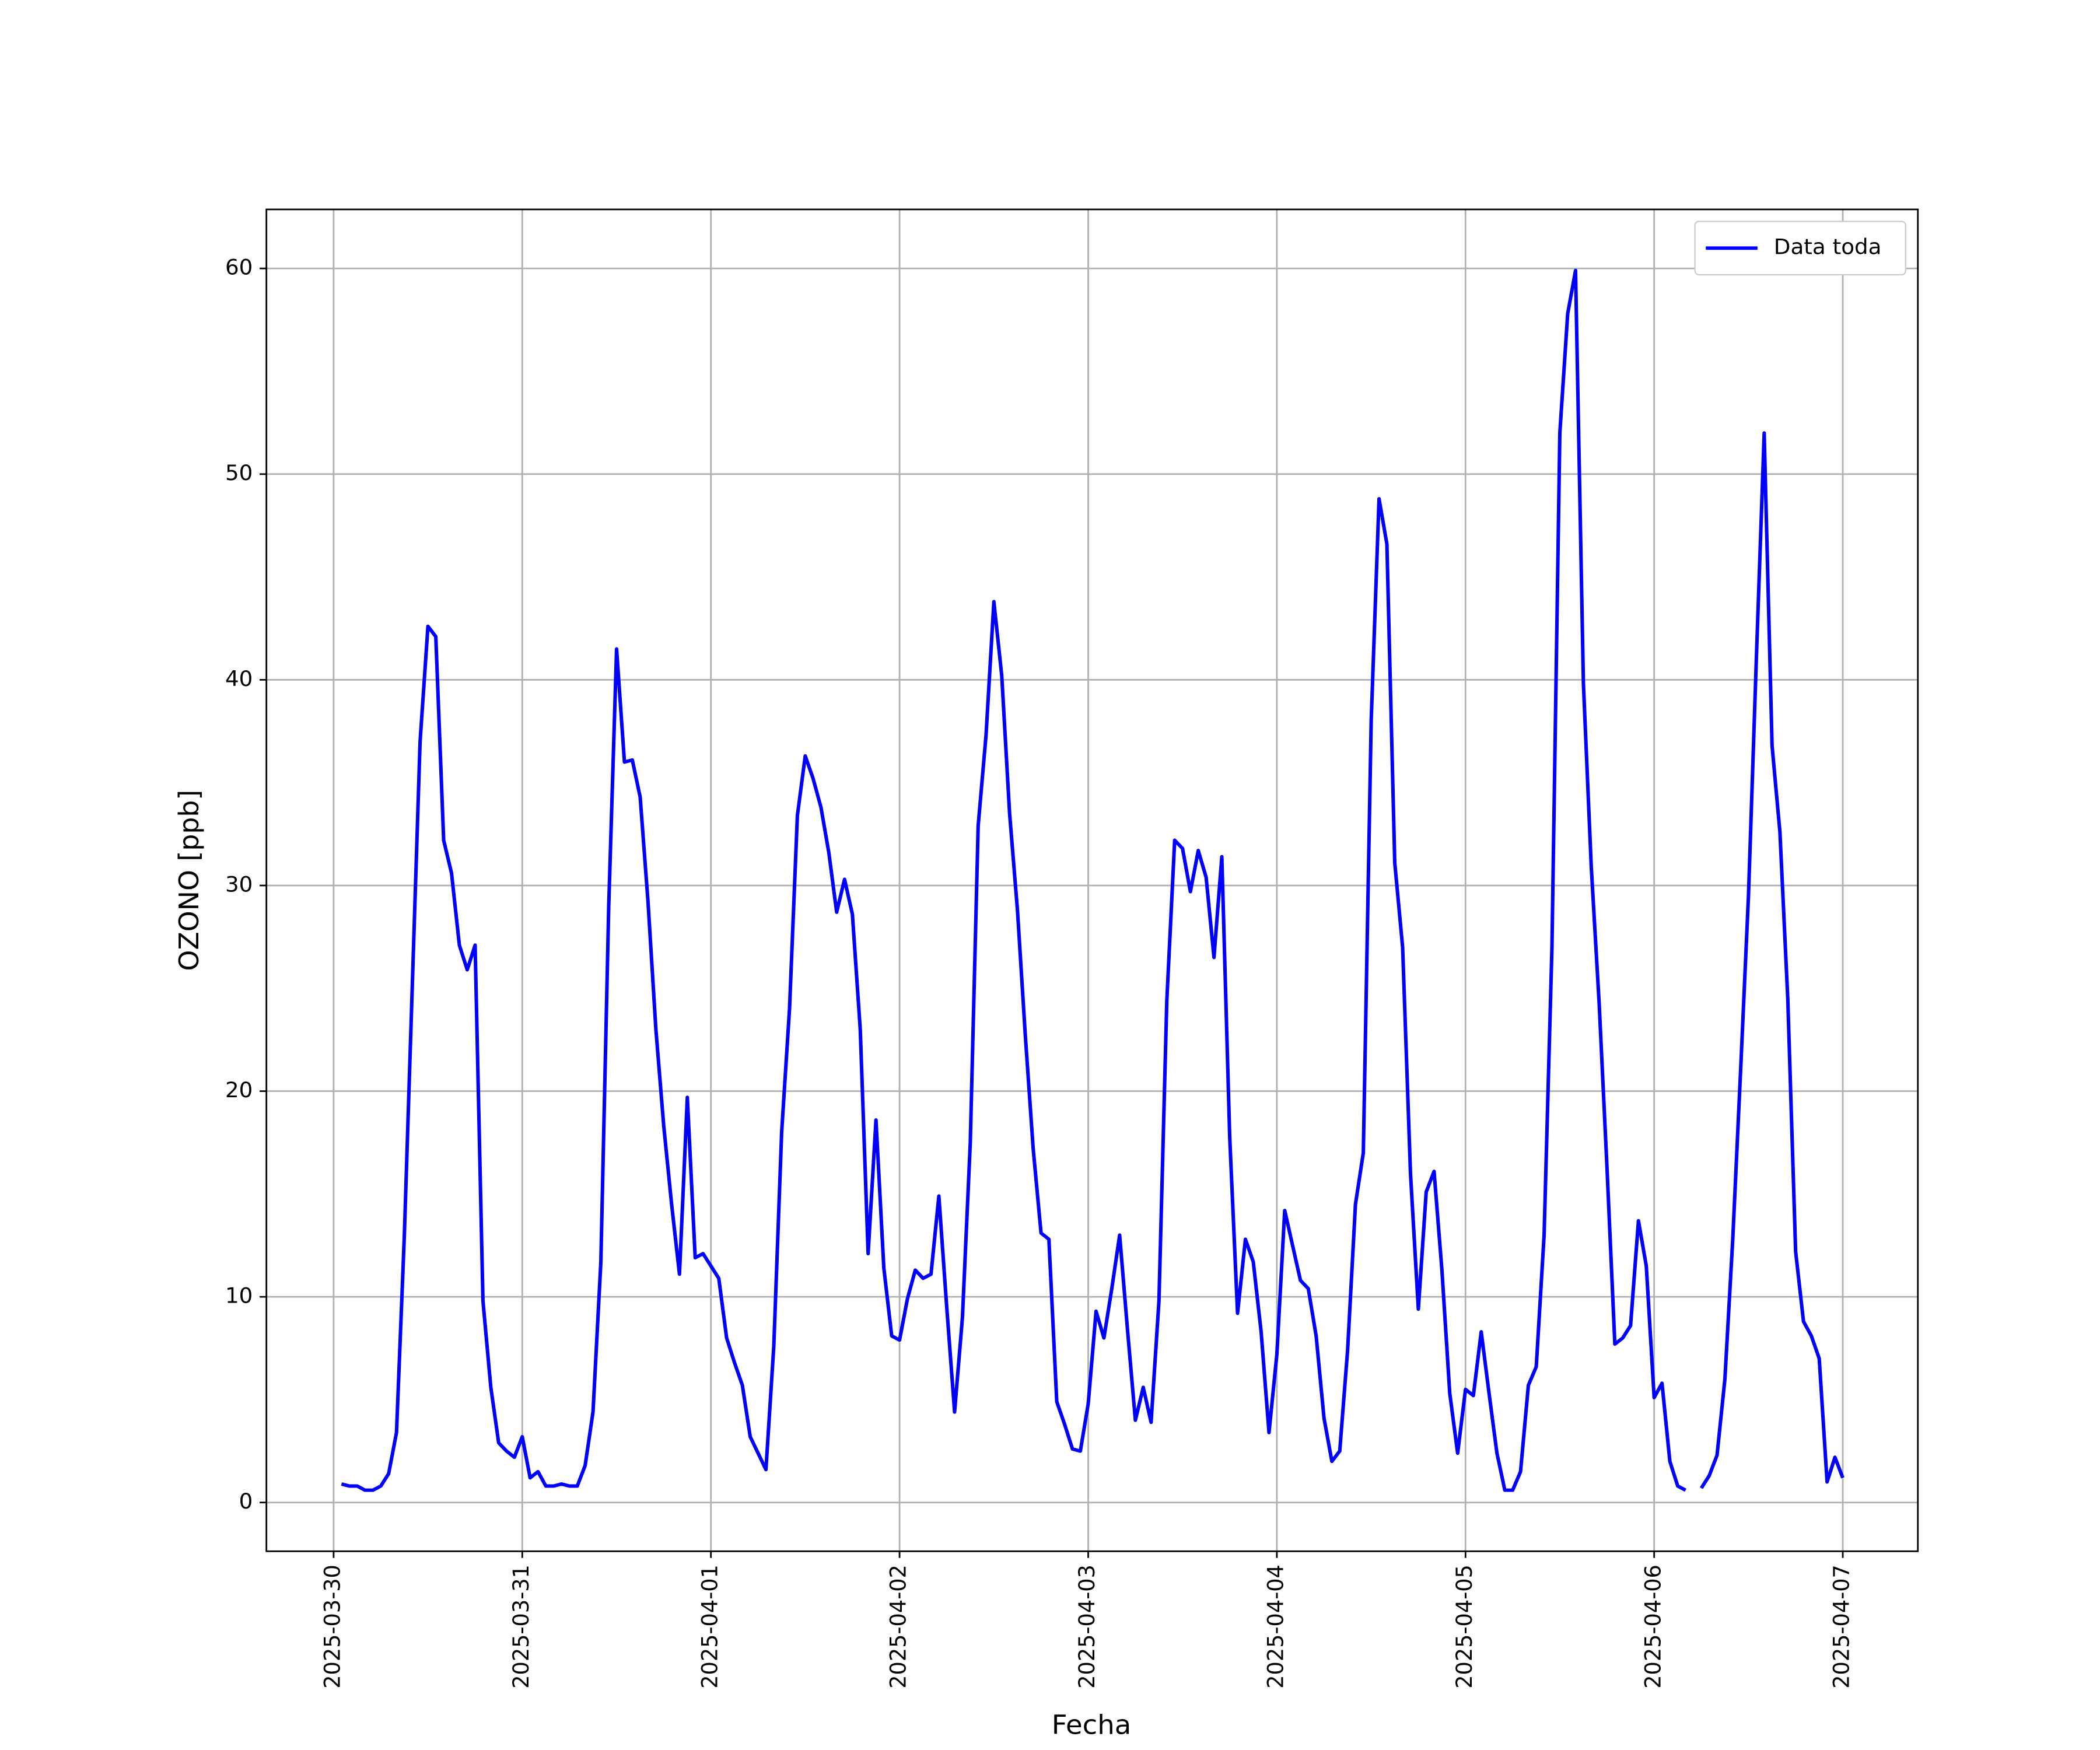  Describe the element at coordinates (239, 473) in the screenshot. I see `y-tick-label: 50` at that location.